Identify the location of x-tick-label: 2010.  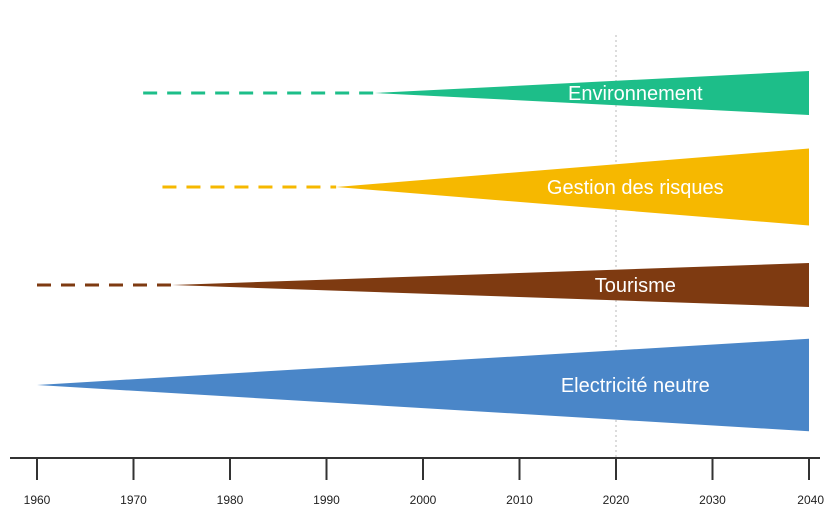
(519, 500).